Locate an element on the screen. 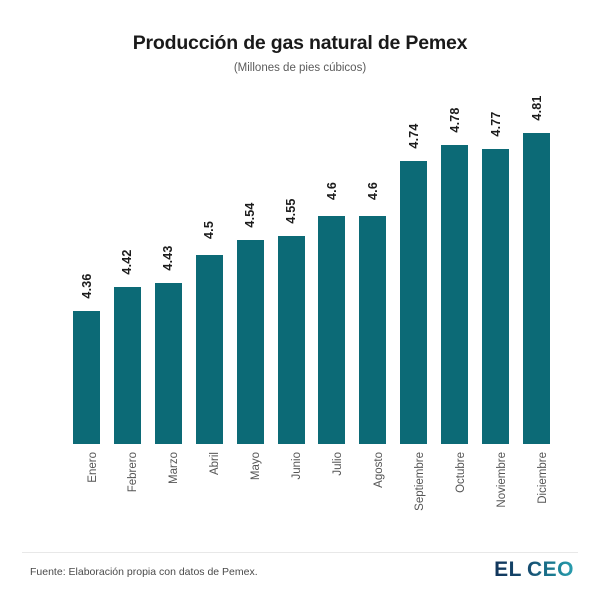 Image resolution: width=600 pixels, height=600 pixels. bar-category-label: Diciembre is located at coordinates (542, 478).